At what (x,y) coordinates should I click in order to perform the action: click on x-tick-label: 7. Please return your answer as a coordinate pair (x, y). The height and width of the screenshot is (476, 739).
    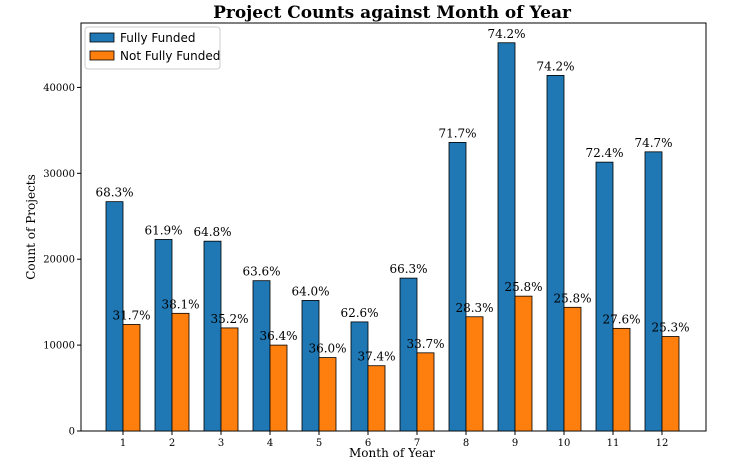
    Looking at the image, I should click on (417, 443).